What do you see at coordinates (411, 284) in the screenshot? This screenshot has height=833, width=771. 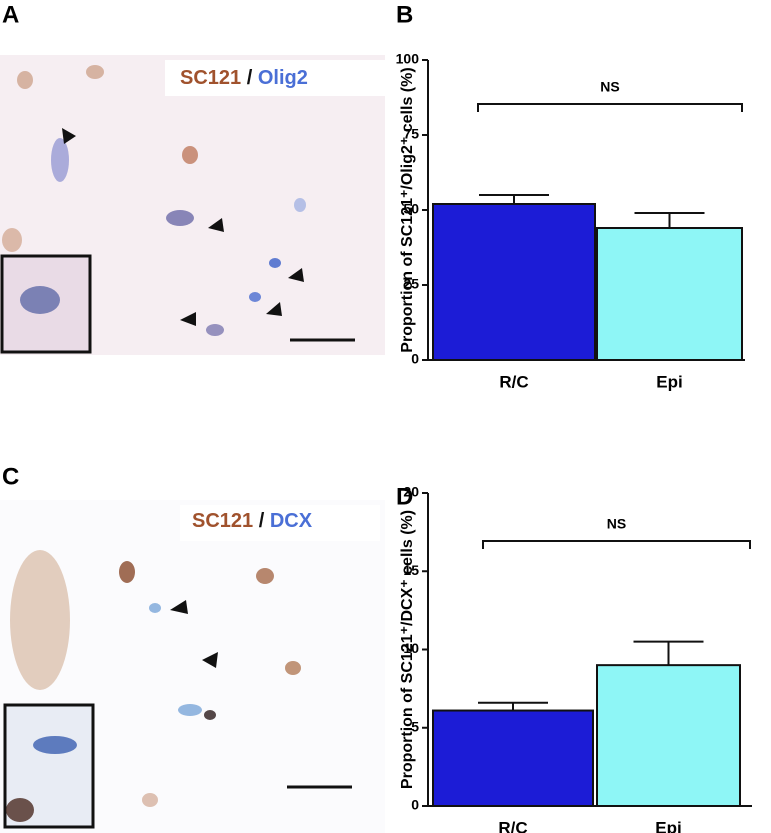 I see `y-tick-label: 25` at bounding box center [411, 284].